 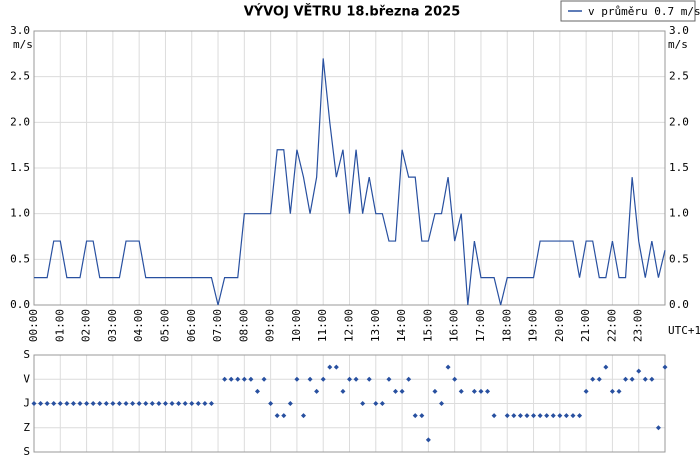 I want to click on x-unit: UTC+1, so click(x=684, y=330).